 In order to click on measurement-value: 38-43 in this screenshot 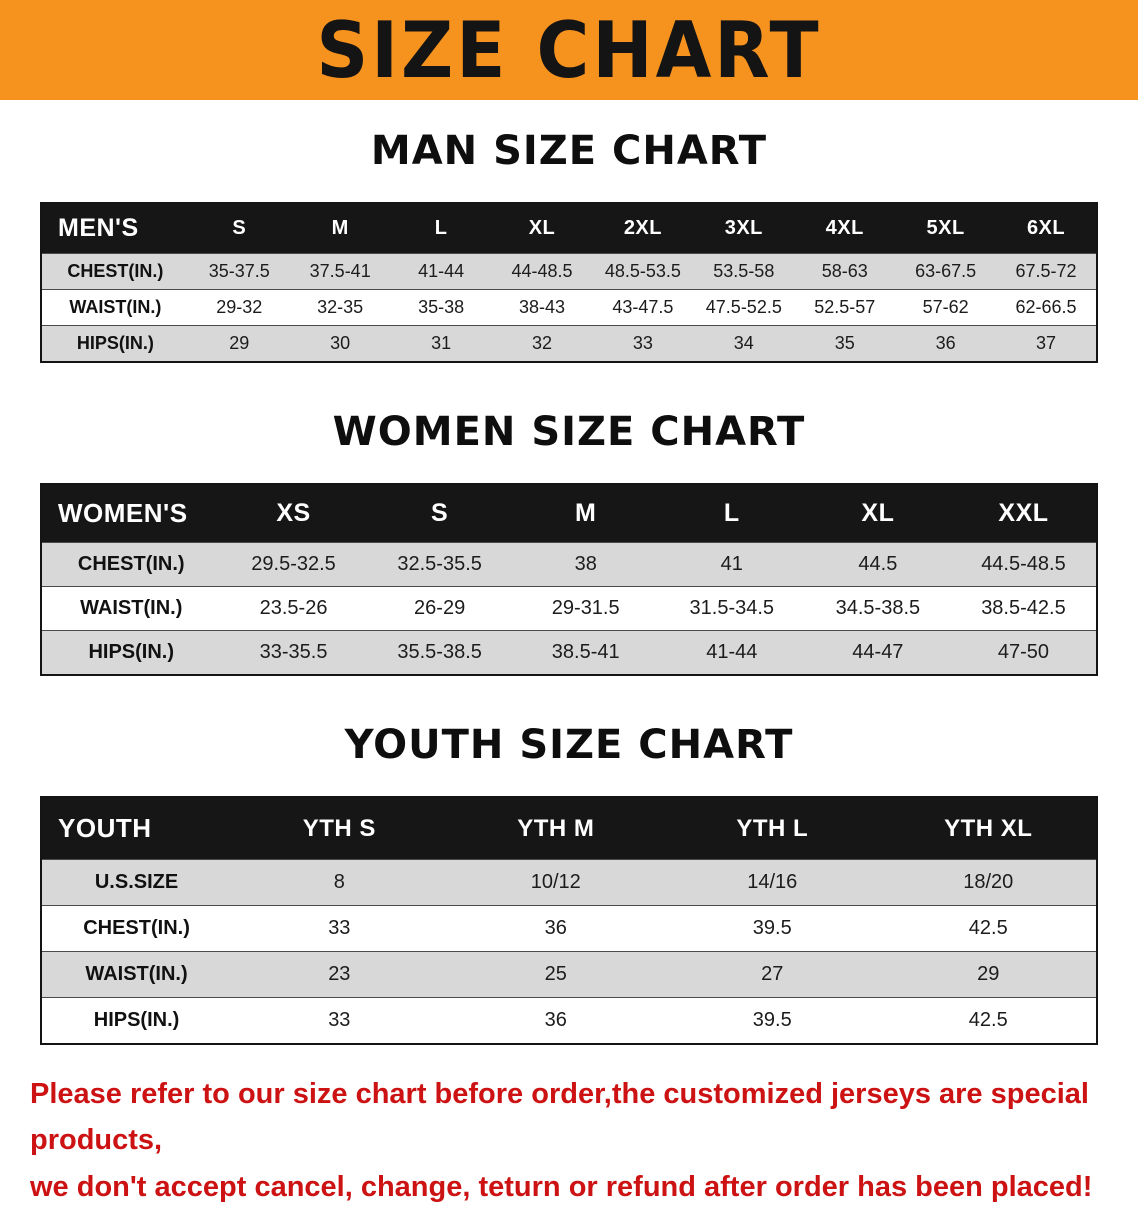, I will do `click(542, 307)`.